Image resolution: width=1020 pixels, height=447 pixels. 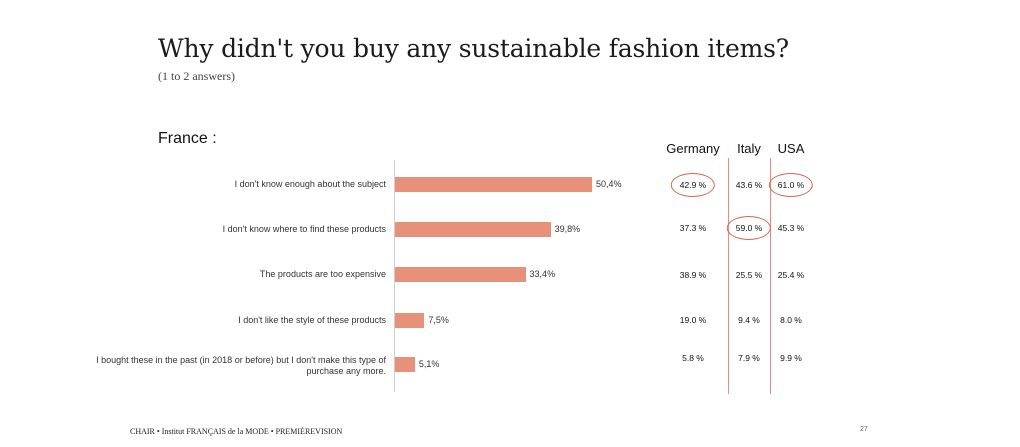 What do you see at coordinates (791, 228) in the screenshot?
I see `table-cell: 45.3 %` at bounding box center [791, 228].